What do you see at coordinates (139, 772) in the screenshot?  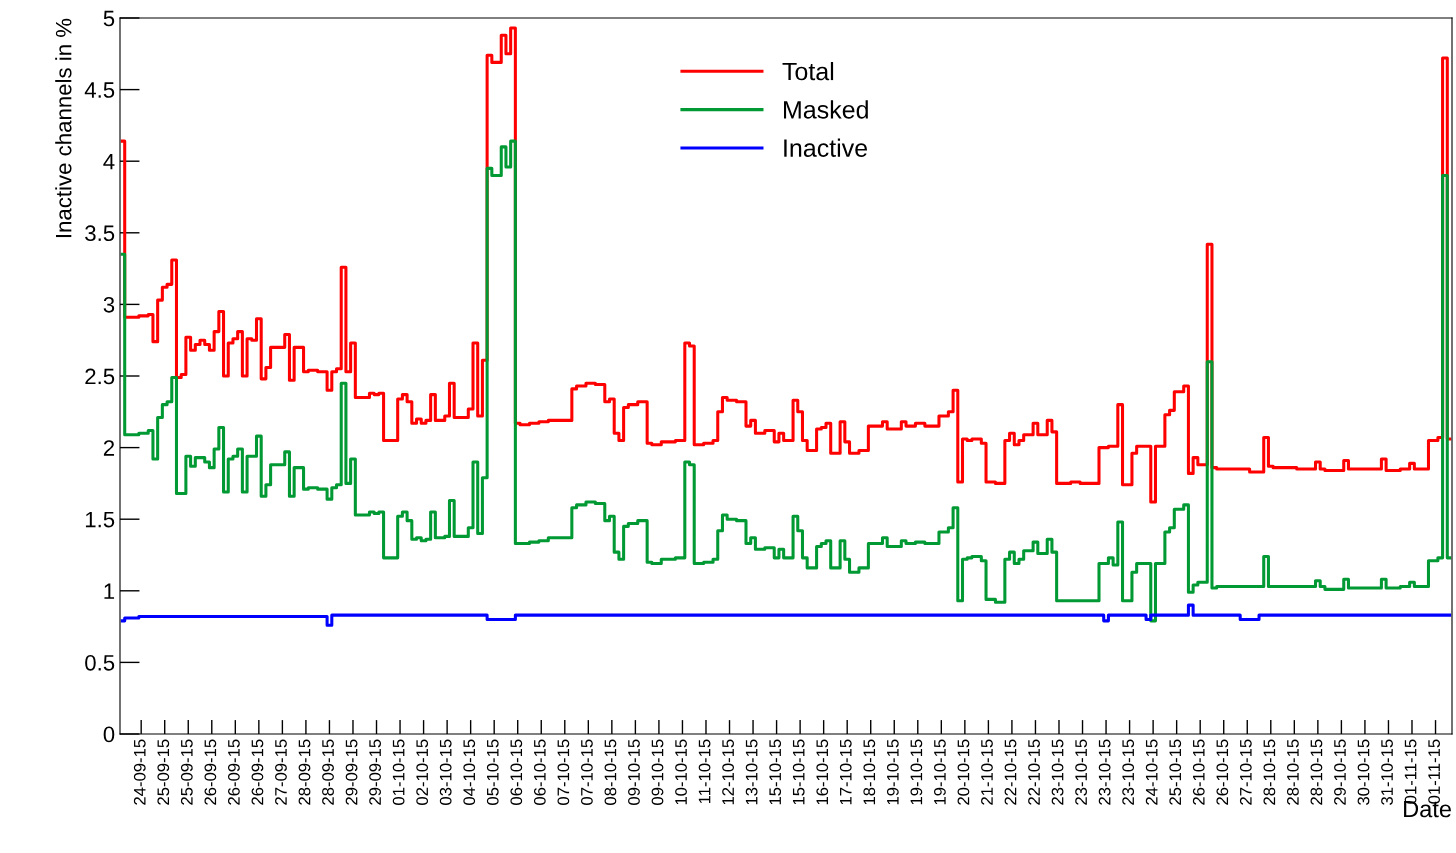 I see `x-tick-label: 24-09-15` at bounding box center [139, 772].